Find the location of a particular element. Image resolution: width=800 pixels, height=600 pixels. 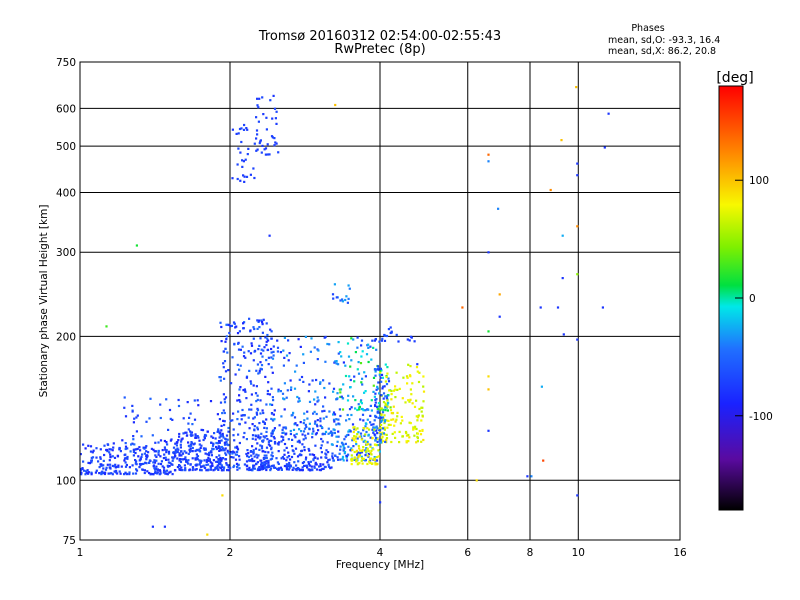

y-tick-label: 750 is located at coordinates (66, 63).